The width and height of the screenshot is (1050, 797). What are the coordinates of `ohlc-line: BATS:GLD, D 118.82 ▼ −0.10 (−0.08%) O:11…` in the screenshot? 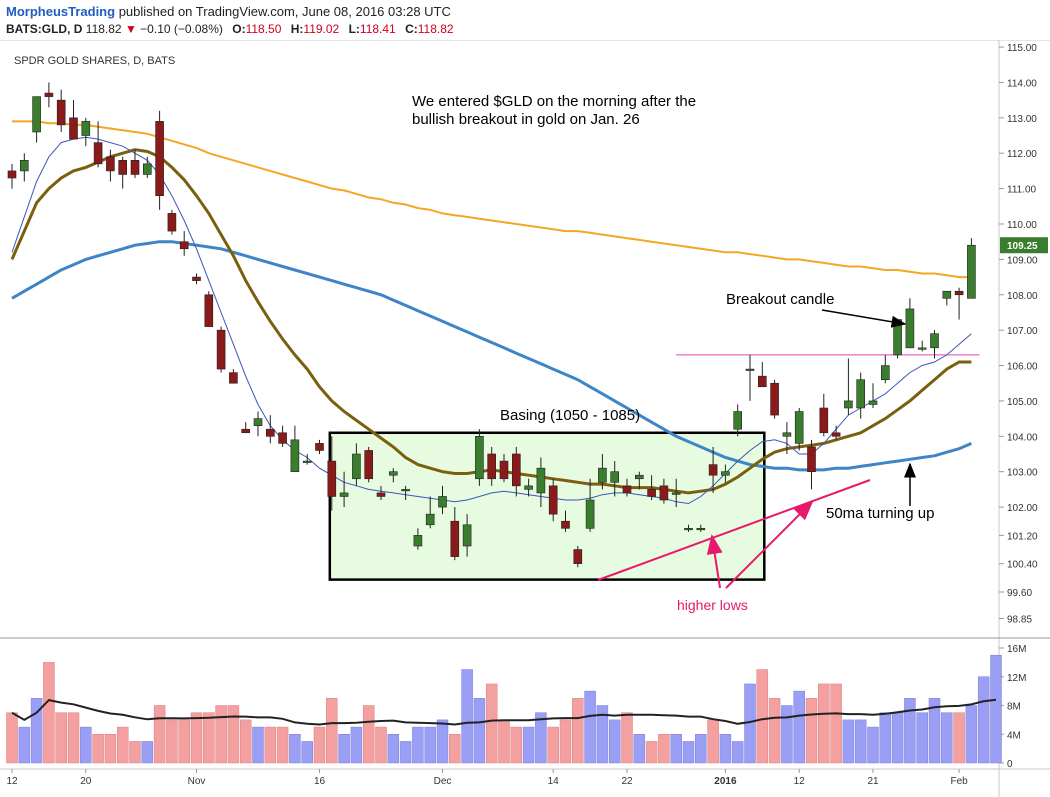 It's located at (230, 29).